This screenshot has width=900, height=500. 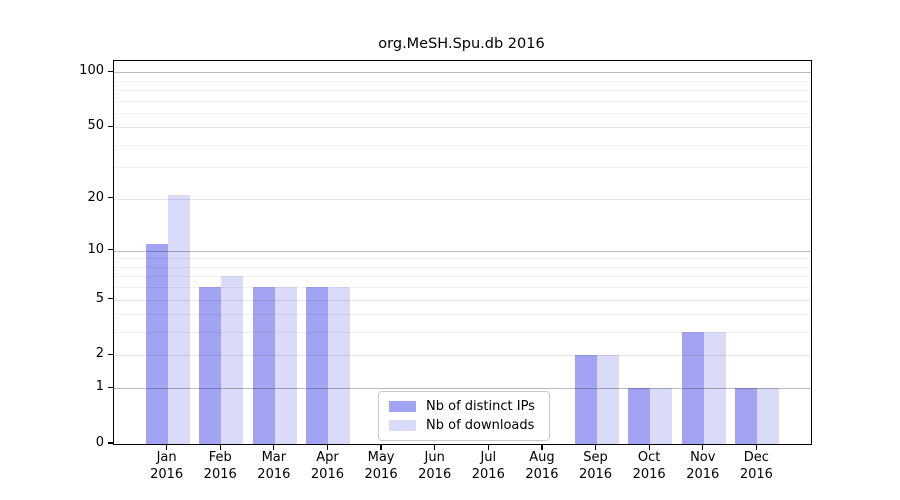 I want to click on x-axis-label: Aug 2016, so click(x=542, y=466).